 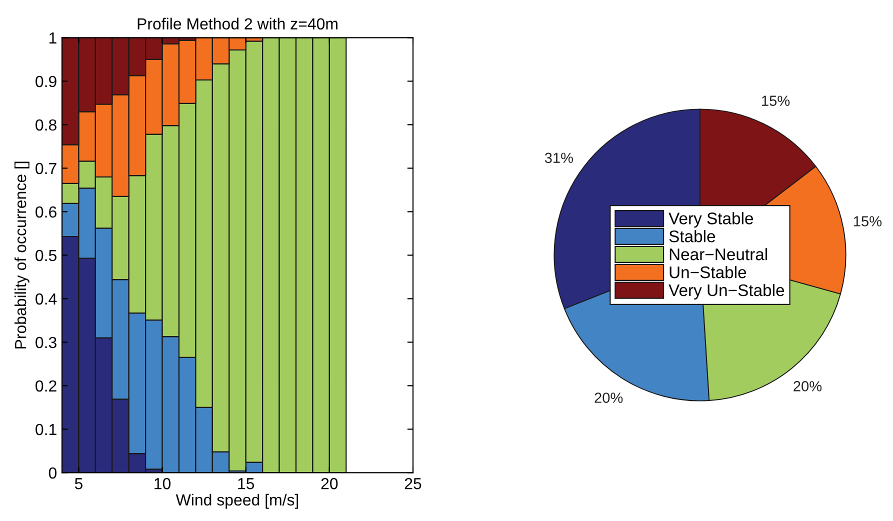 What do you see at coordinates (692, 236) in the screenshot?
I see `legend-label: Stable` at bounding box center [692, 236].